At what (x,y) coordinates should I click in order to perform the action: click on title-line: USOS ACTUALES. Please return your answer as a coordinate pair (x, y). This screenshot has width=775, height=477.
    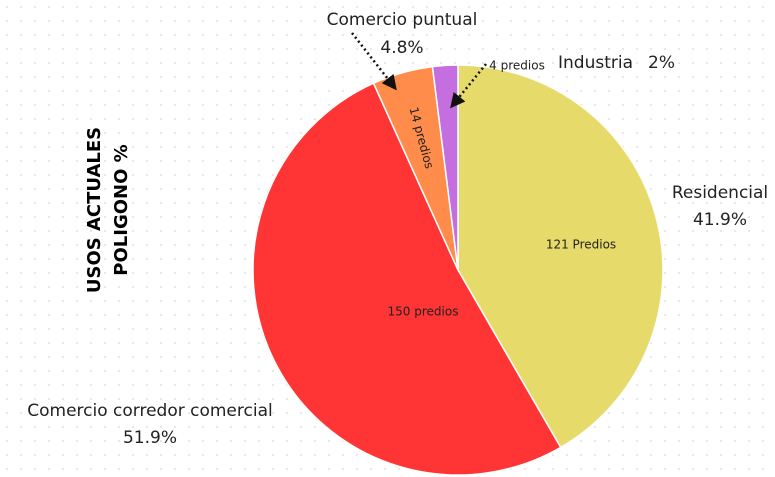
    Looking at the image, I should click on (94, 210).